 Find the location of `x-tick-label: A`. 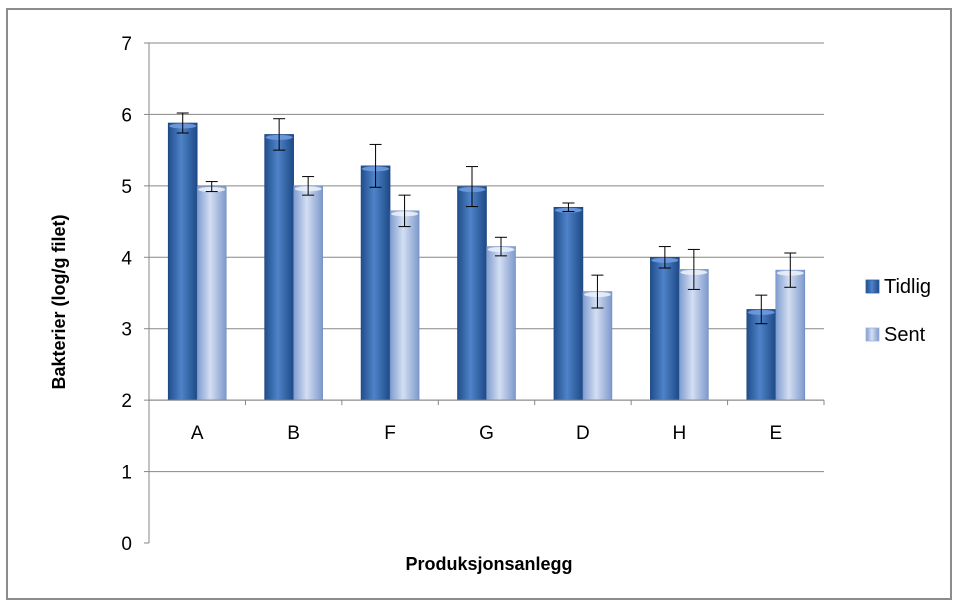

x-tick-label: A is located at coordinates (197, 433).